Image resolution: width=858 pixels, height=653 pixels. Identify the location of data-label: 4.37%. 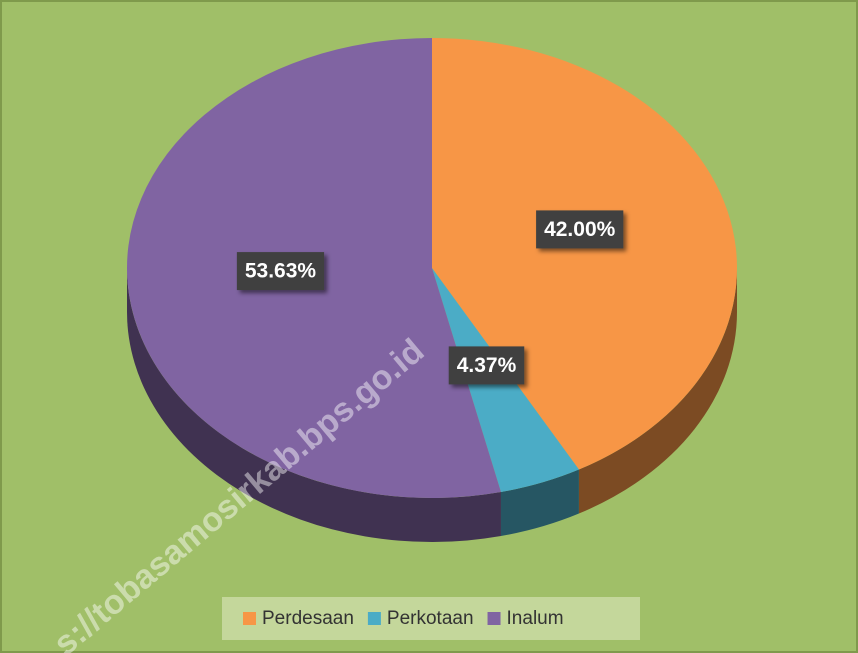
(486, 365).